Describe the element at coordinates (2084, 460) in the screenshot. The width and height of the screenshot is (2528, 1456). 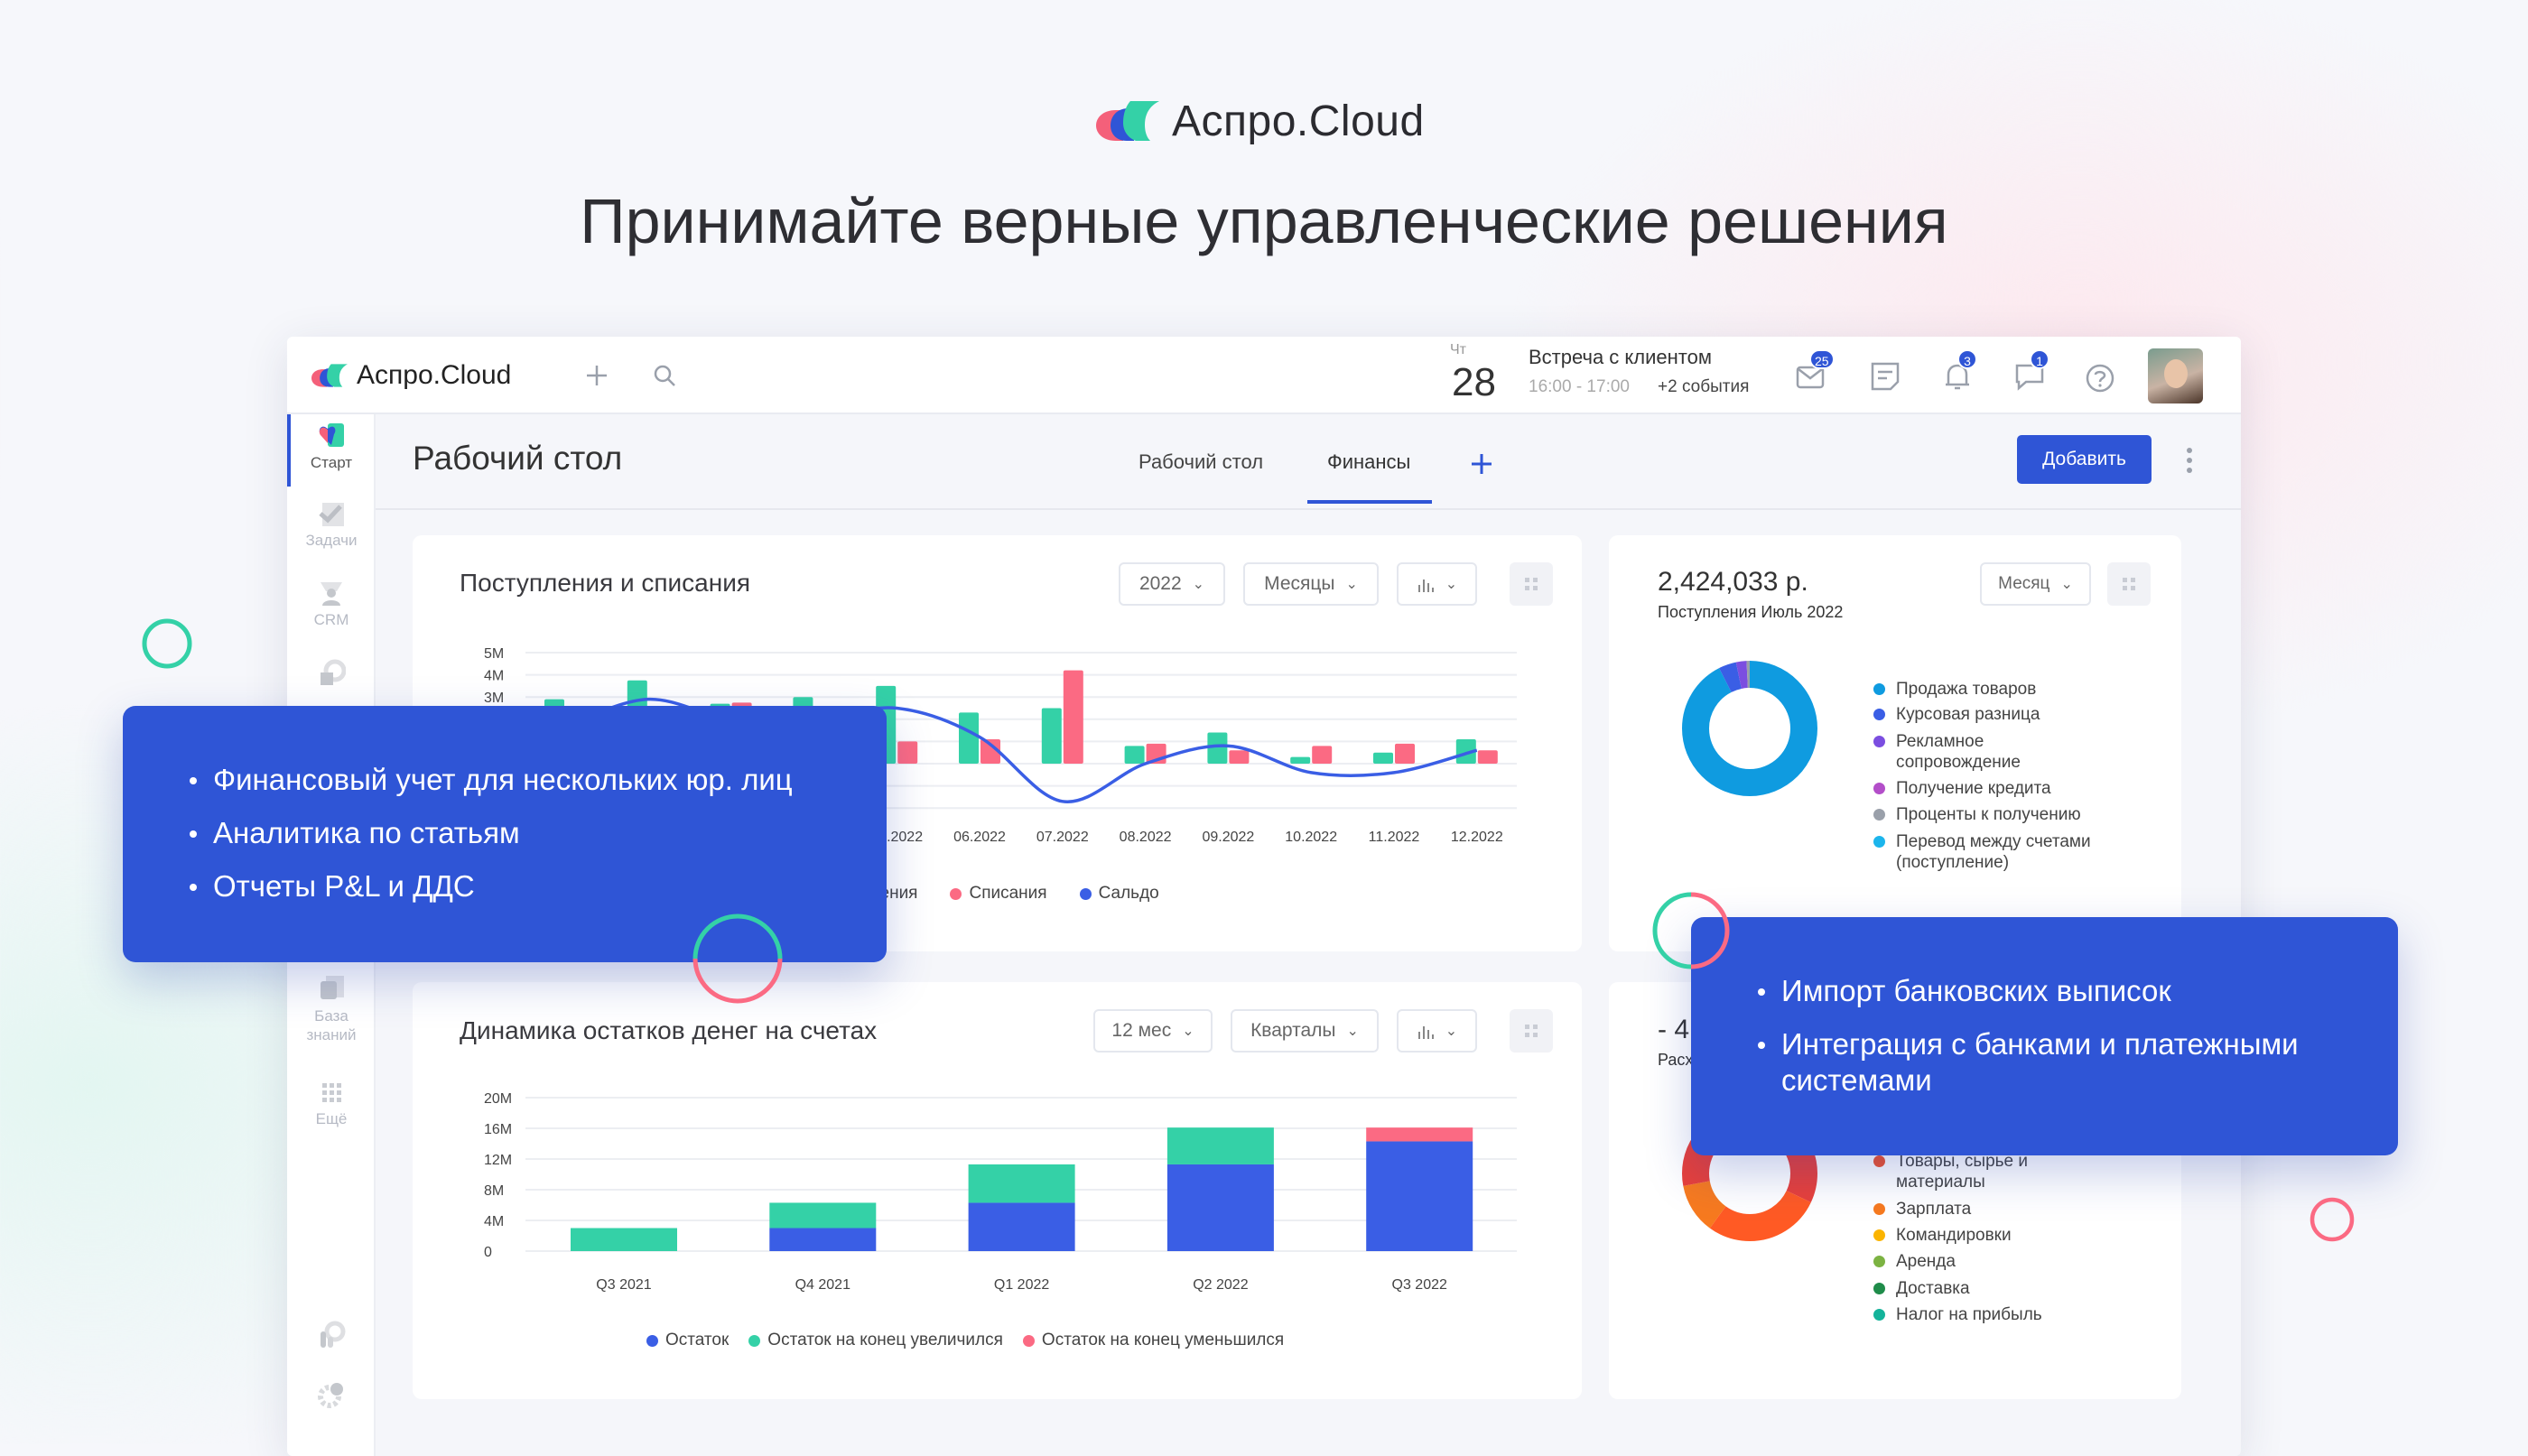
I see `add-button: Добавить` at that location.